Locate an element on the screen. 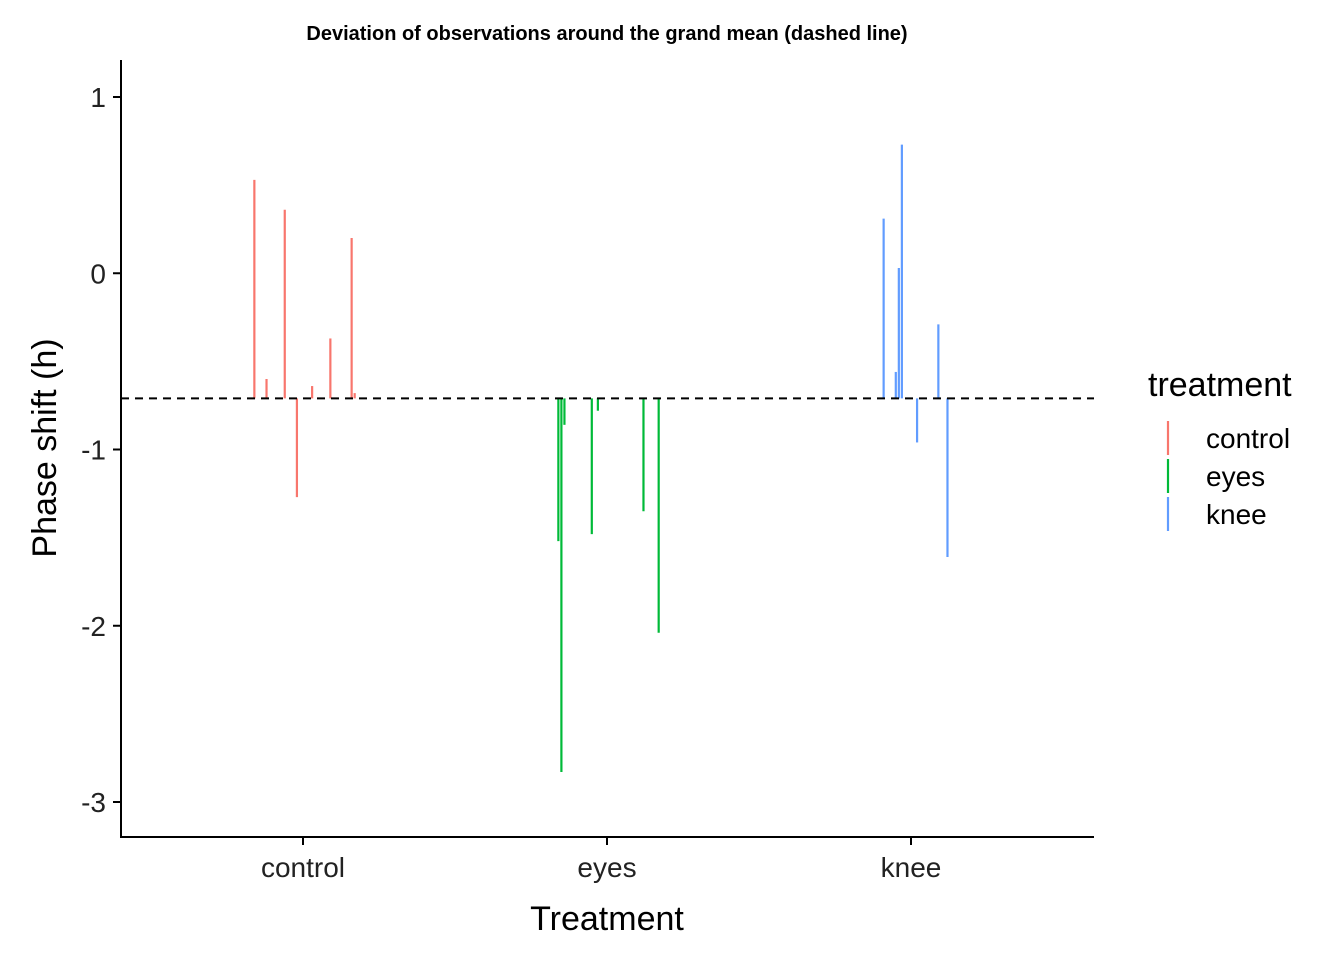 The height and width of the screenshot is (960, 1344). legend: treatment control eyes knee is located at coordinates (1220, 448).